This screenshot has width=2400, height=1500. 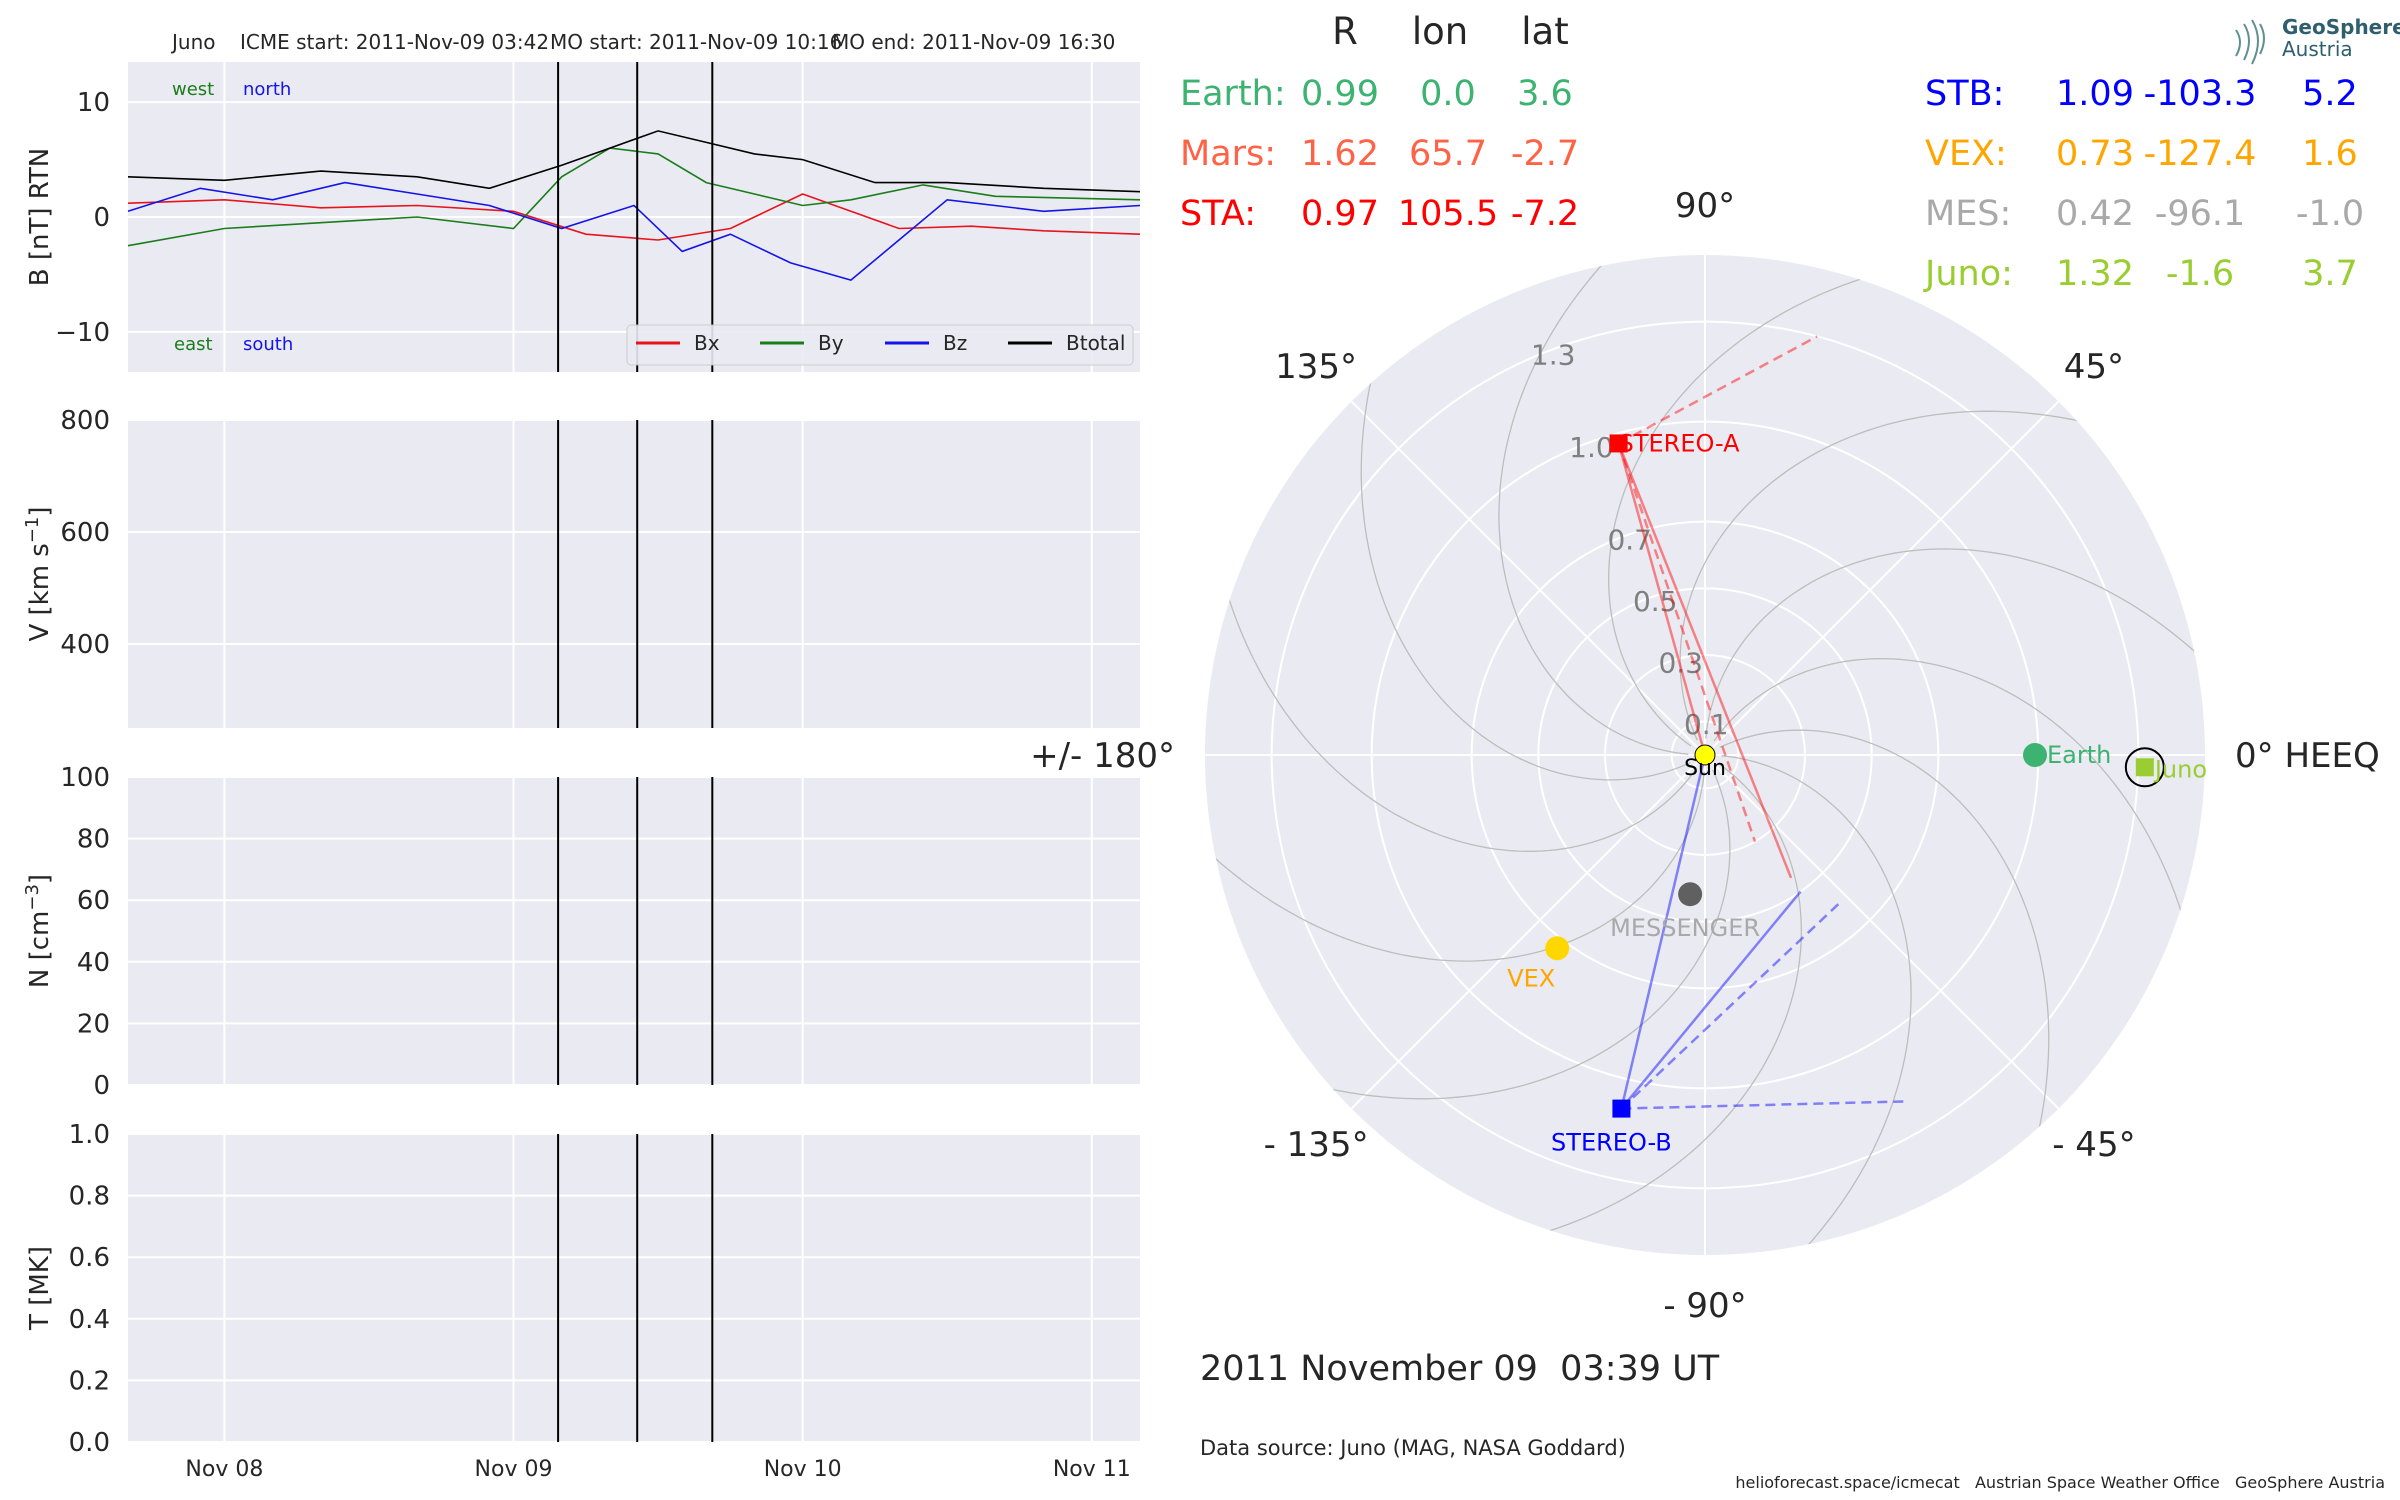 I want to click on source-text: Data source: Juno (MAG, NASA Goddard), so click(x=1413, y=1448).